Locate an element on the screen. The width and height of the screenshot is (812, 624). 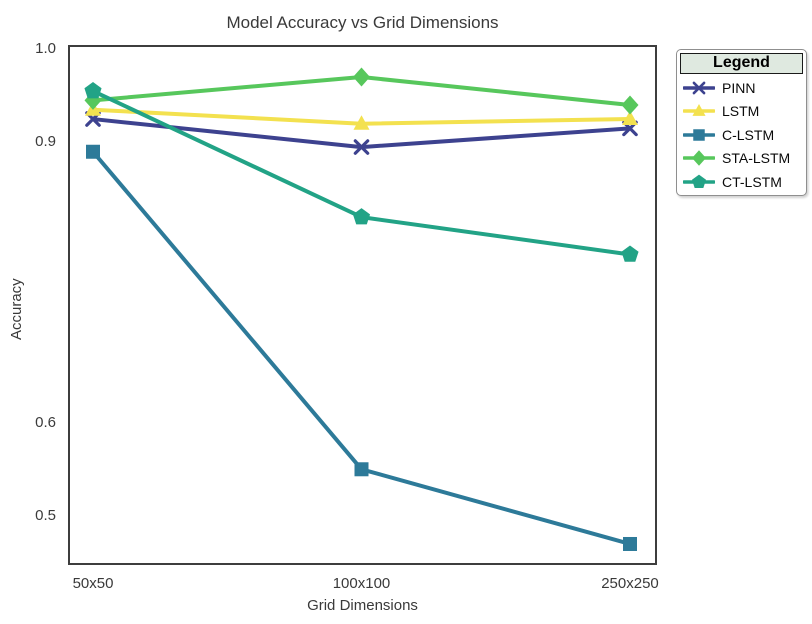
data-point-c-lstm-50x50 is located at coordinates (93, 151).